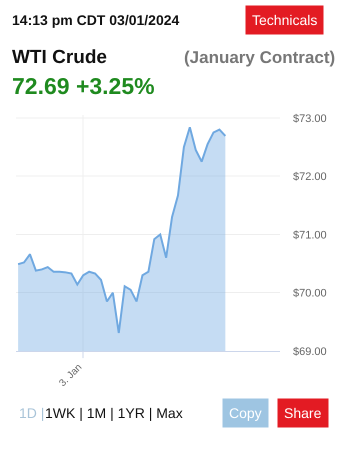 This screenshot has height=450, width=346. Describe the element at coordinates (96, 20) in the screenshot. I see `text: 14:13 pm CDT 03/01/2024` at that location.